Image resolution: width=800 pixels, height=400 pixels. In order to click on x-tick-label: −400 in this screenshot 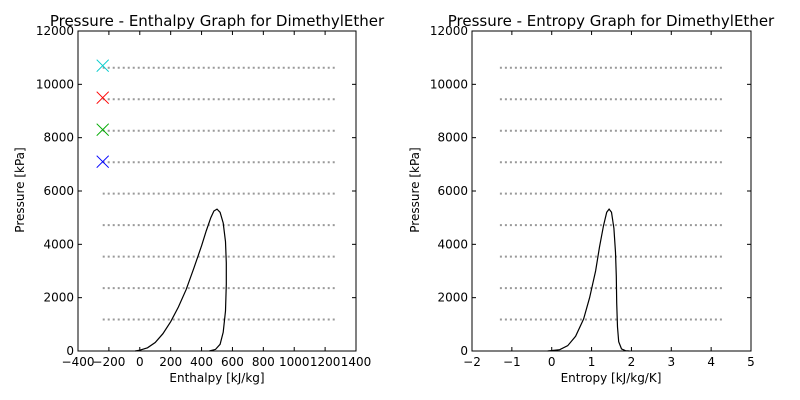, I will do `click(78, 362)`.